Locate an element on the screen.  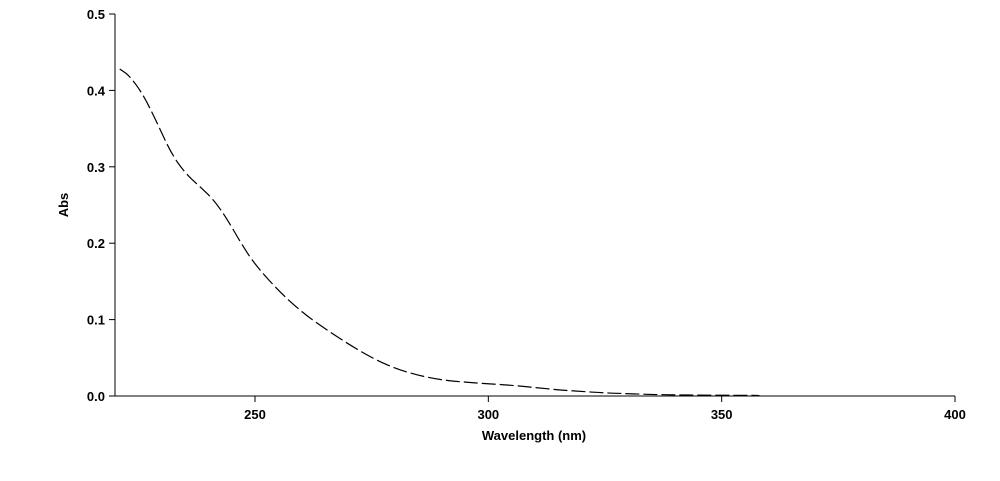
x-tick-label: 400 is located at coordinates (955, 414).